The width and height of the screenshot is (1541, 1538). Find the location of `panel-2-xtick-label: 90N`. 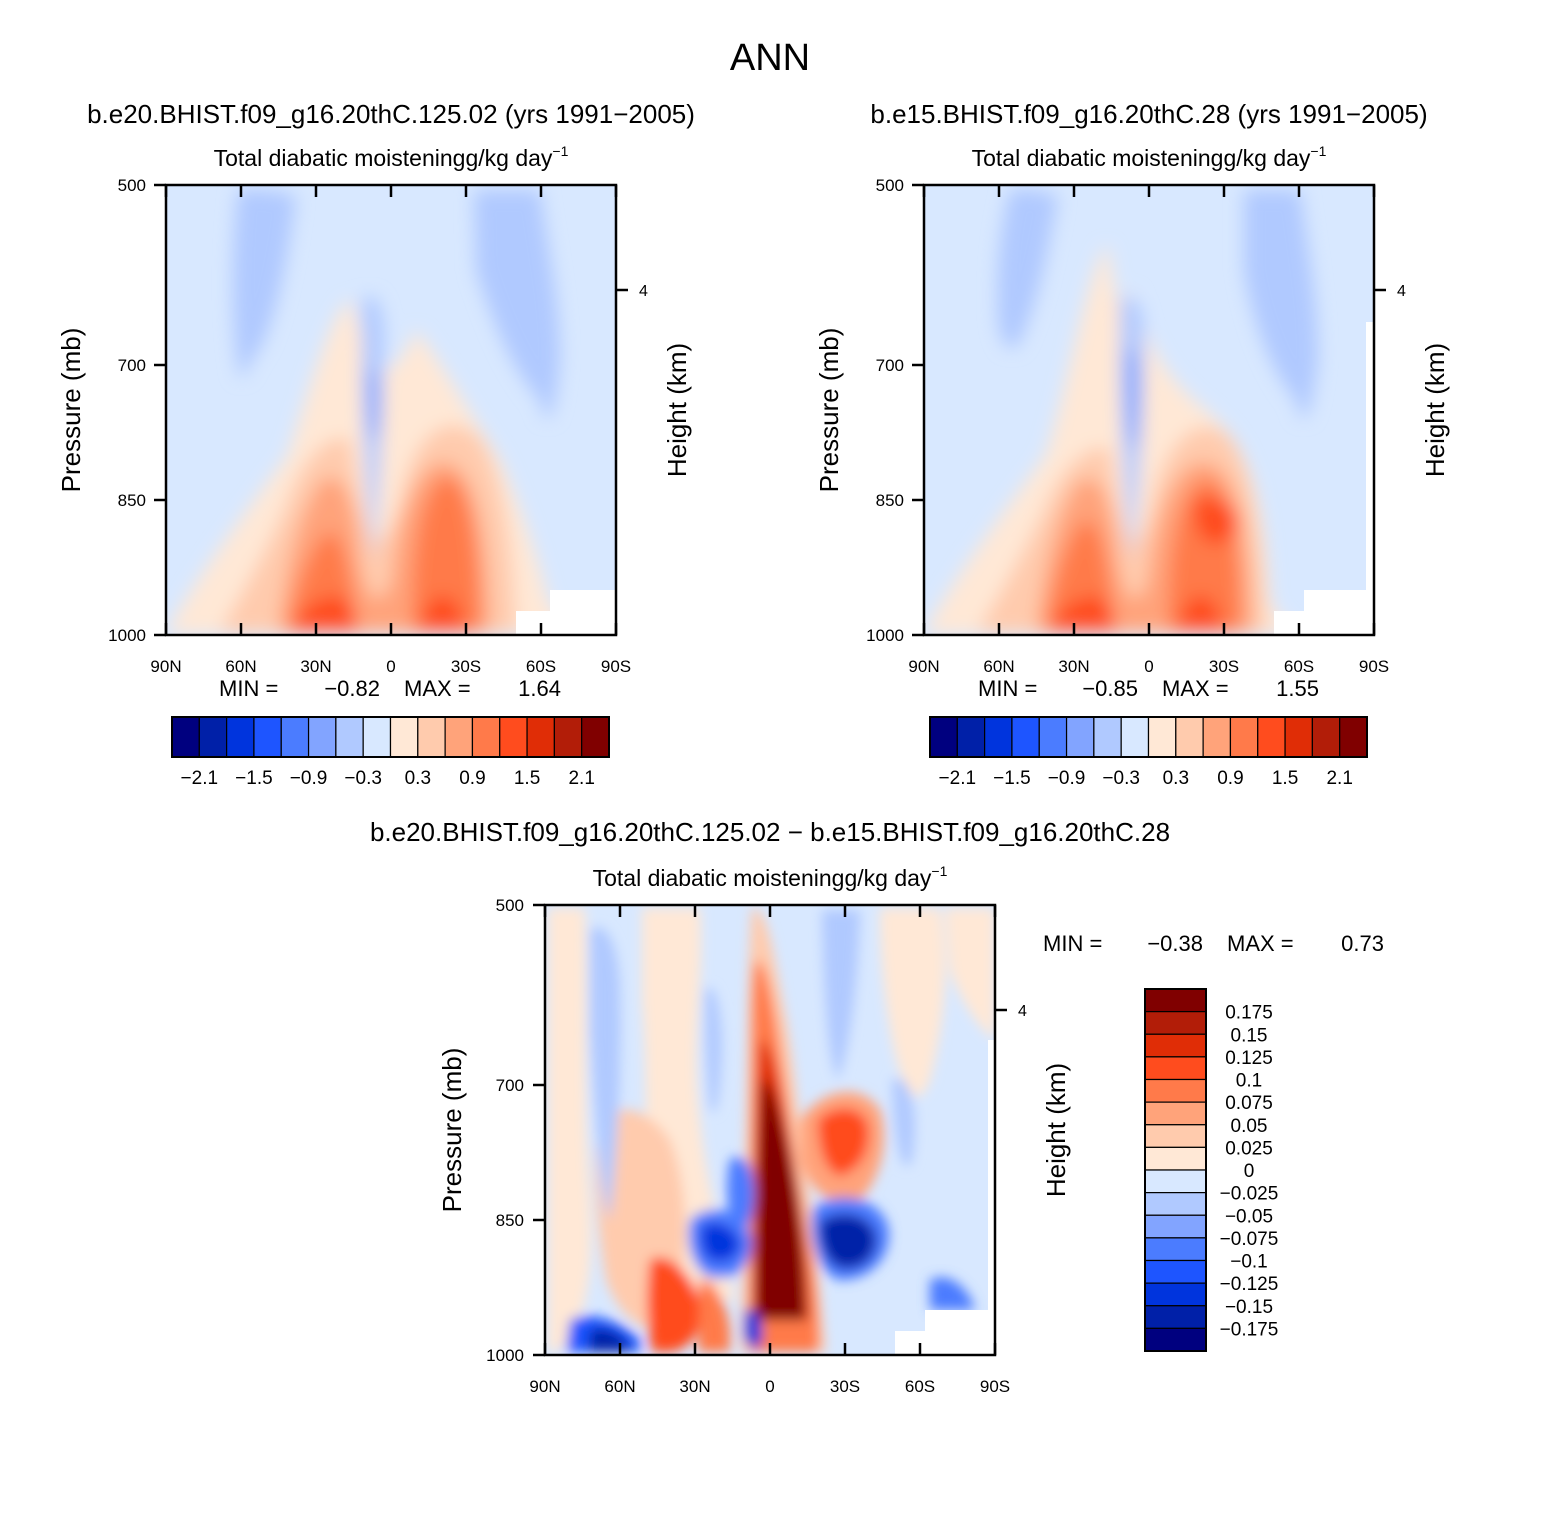

panel-2-xtick-label: 90N is located at coordinates (923, 666).